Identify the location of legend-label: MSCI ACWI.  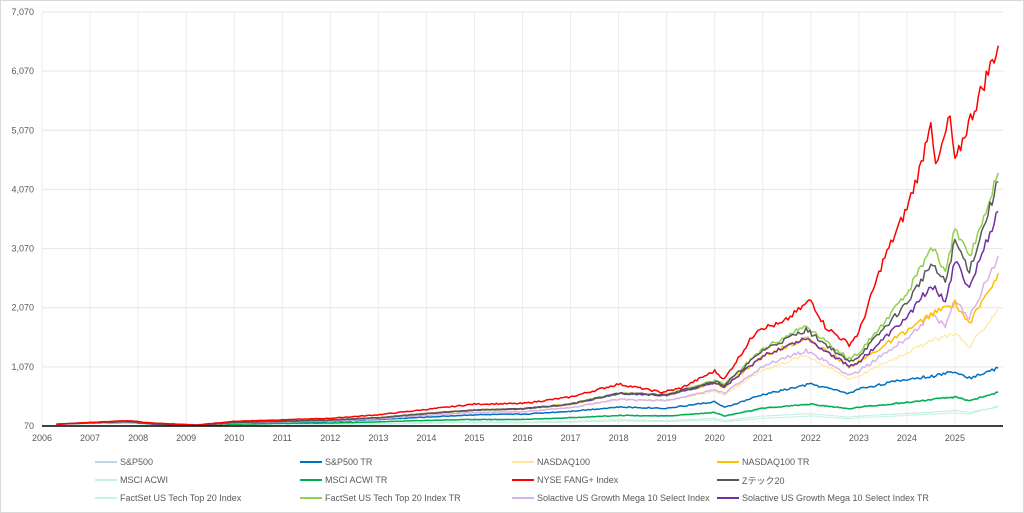
(144, 480).